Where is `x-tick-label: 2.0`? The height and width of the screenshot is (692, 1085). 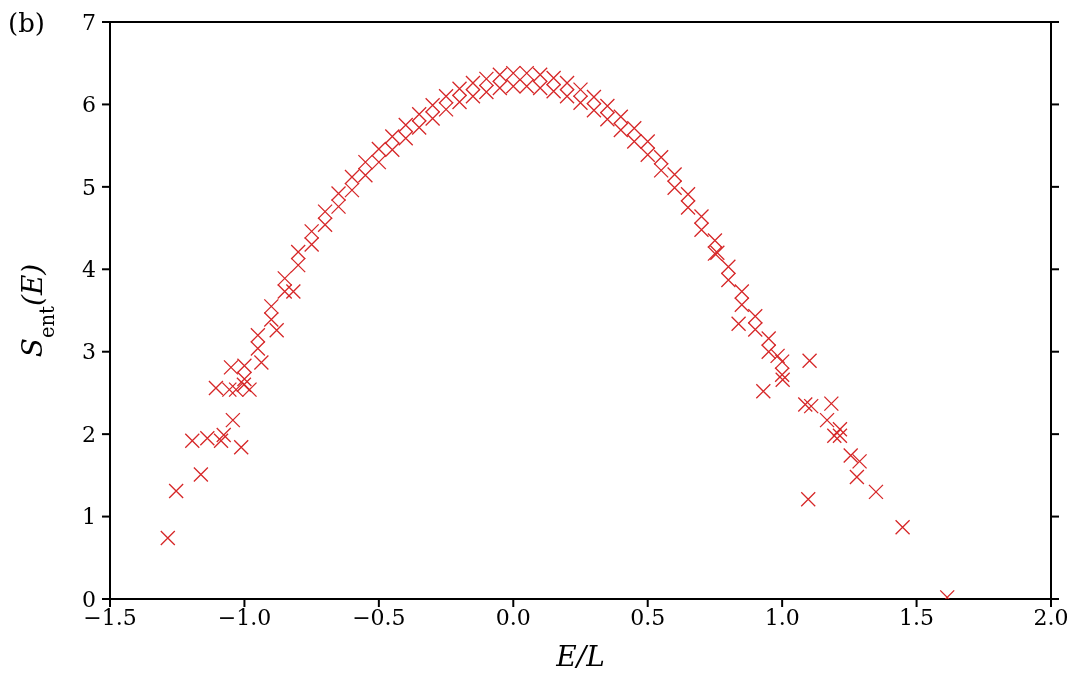 x-tick-label: 2.0 is located at coordinates (1051, 617).